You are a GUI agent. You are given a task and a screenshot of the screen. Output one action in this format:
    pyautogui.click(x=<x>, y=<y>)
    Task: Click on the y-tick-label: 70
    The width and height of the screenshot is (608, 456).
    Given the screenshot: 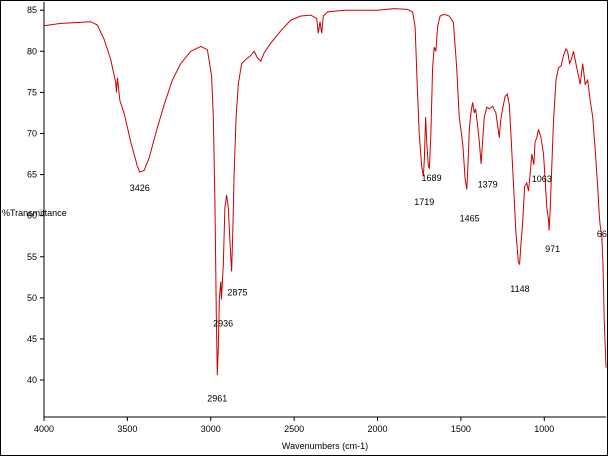 What is the action you would take?
    pyautogui.click(x=32, y=133)
    